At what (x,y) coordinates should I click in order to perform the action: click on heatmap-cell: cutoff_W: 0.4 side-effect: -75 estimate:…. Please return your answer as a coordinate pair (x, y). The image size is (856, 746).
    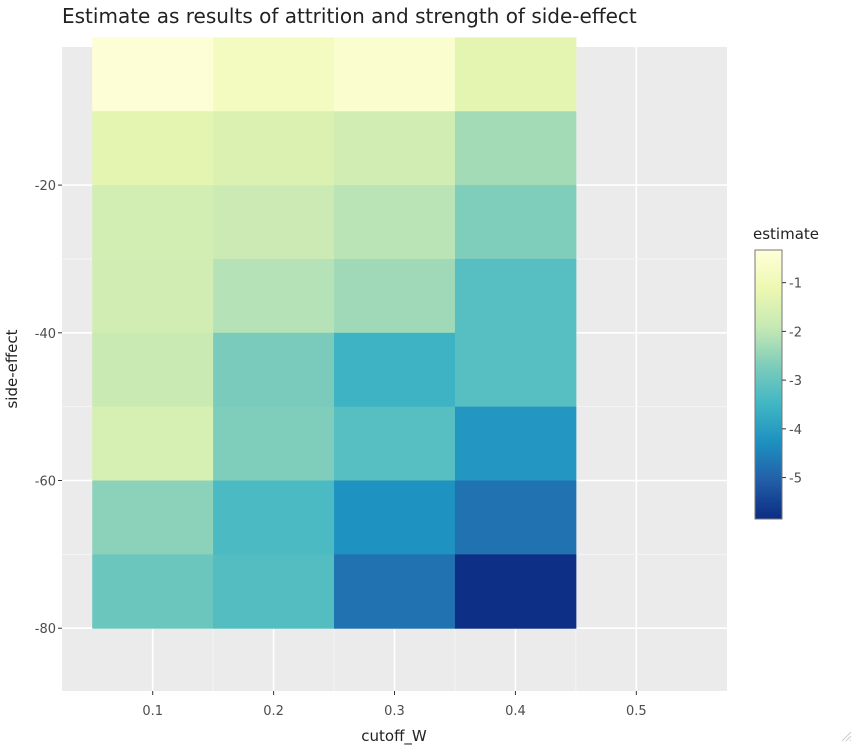
    Looking at the image, I should click on (515, 591).